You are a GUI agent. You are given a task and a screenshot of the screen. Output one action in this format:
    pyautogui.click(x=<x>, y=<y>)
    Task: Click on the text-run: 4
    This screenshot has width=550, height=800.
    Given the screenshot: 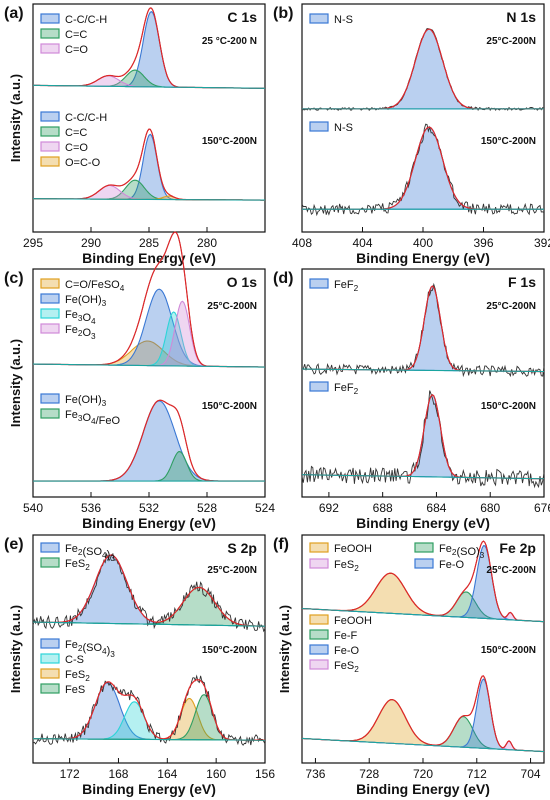 What is the action you would take?
    pyautogui.click(x=122, y=288)
    